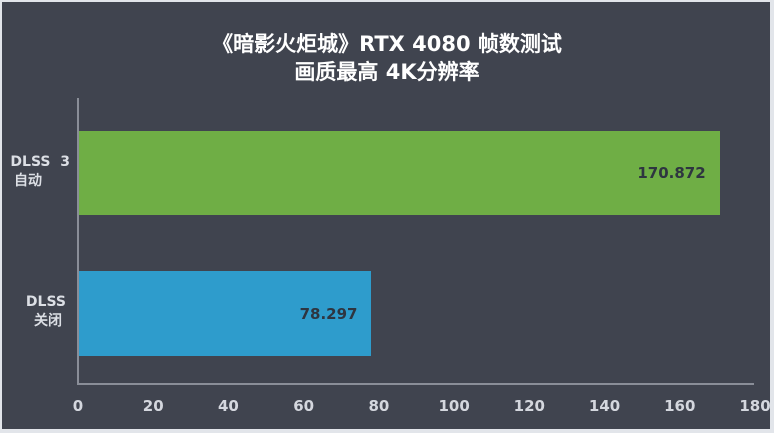 Image resolution: width=774 pixels, height=433 pixels. What do you see at coordinates (153, 406) in the screenshot?
I see `x-tick-label: 20` at bounding box center [153, 406].